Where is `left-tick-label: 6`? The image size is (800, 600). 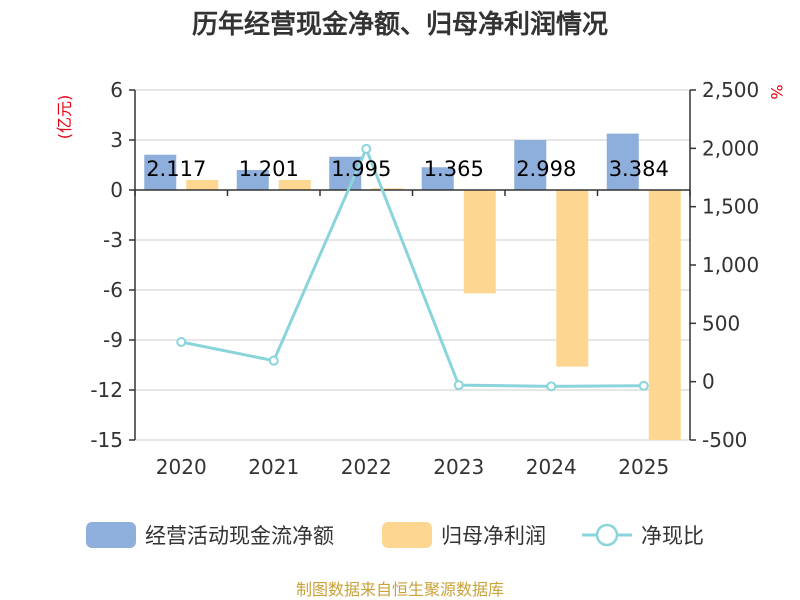
left-tick-label: 6 is located at coordinates (116, 90).